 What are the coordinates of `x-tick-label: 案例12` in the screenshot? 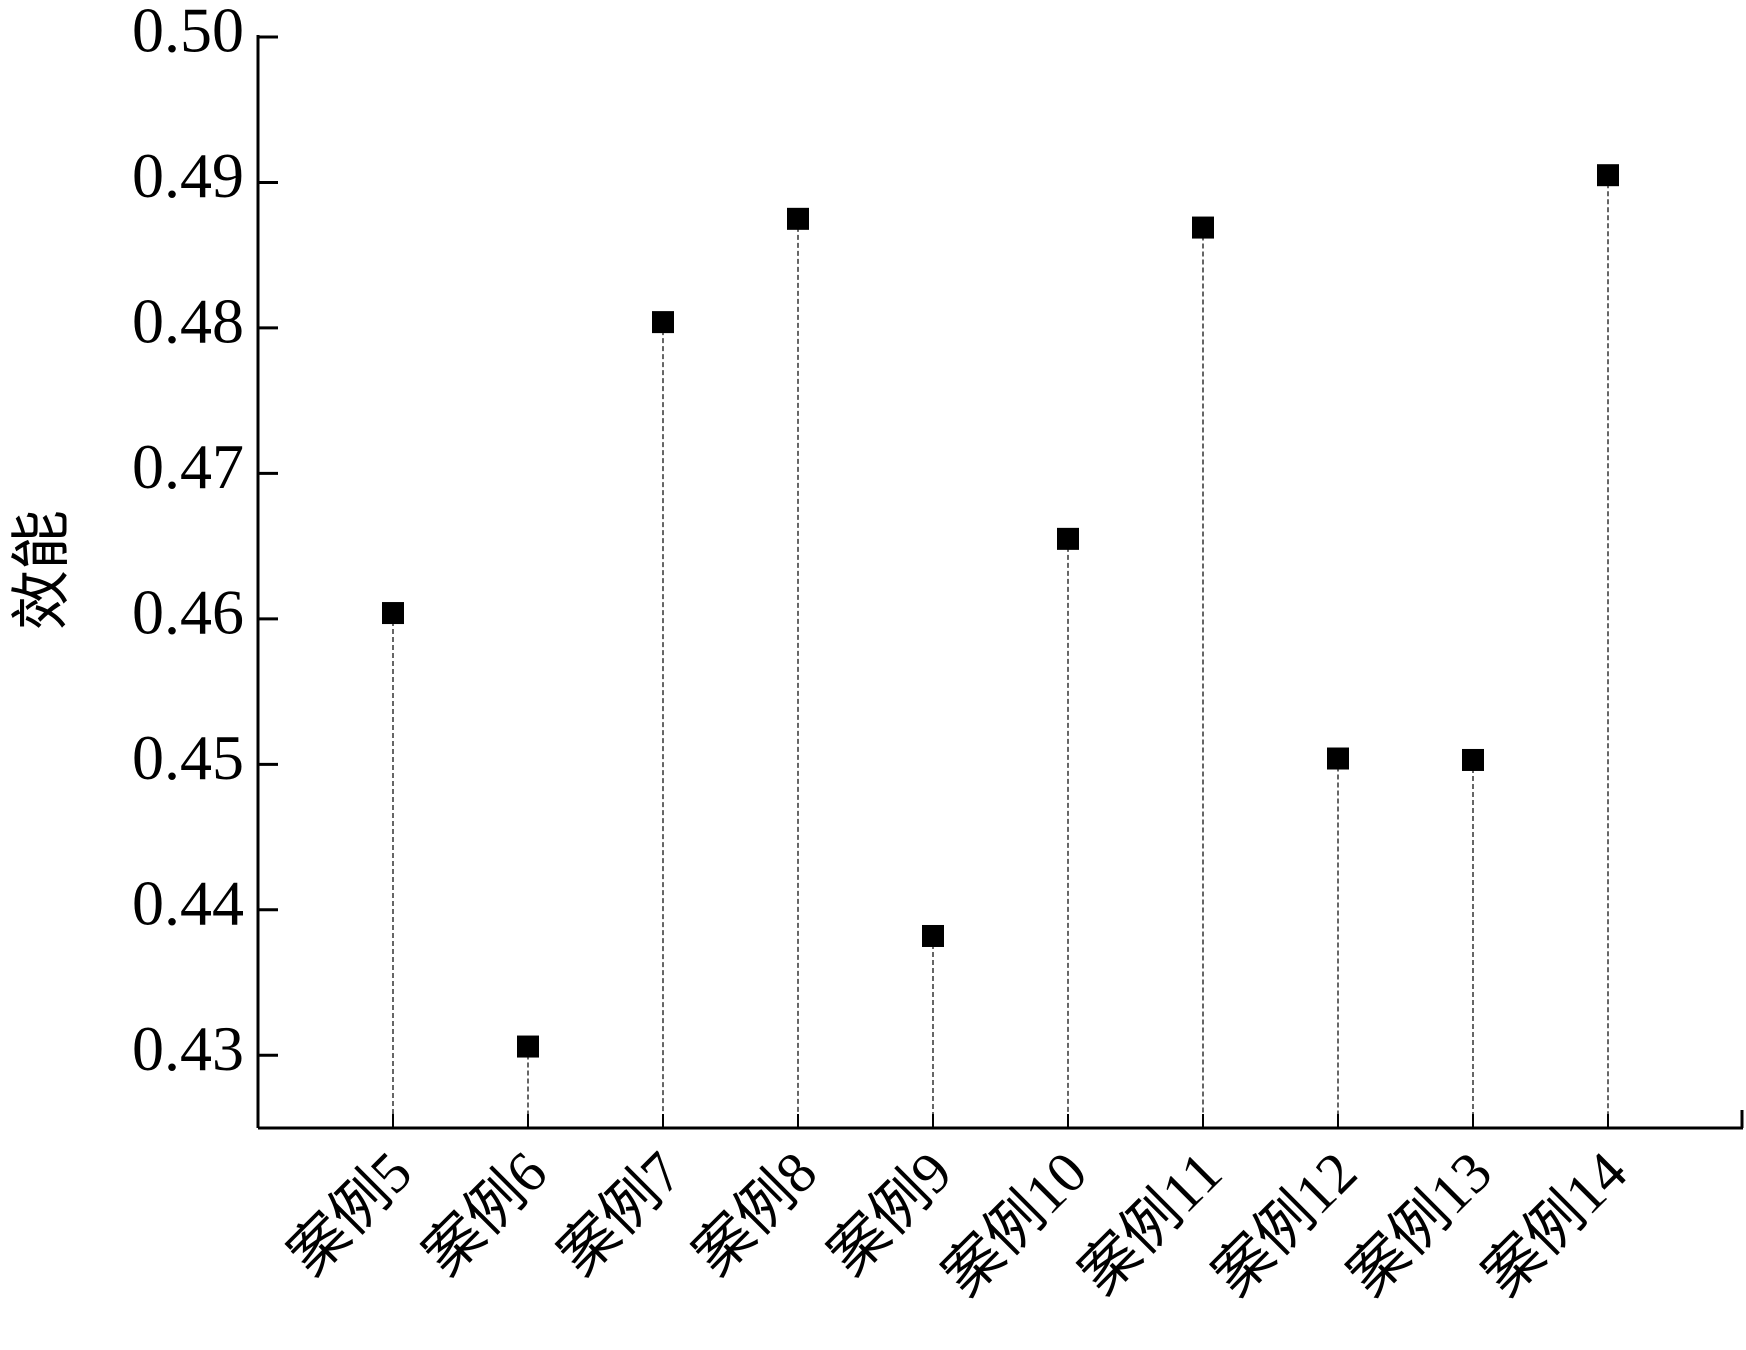 It's located at (1284, 1223).